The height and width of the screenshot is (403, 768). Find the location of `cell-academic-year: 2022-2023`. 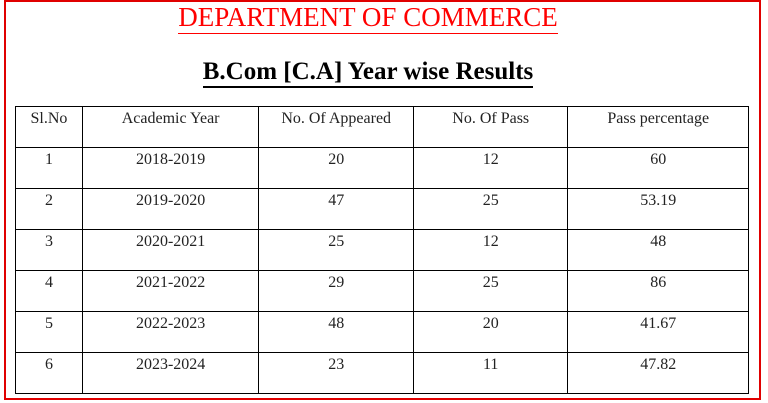

cell-academic-year: 2022-2023 is located at coordinates (170, 332).